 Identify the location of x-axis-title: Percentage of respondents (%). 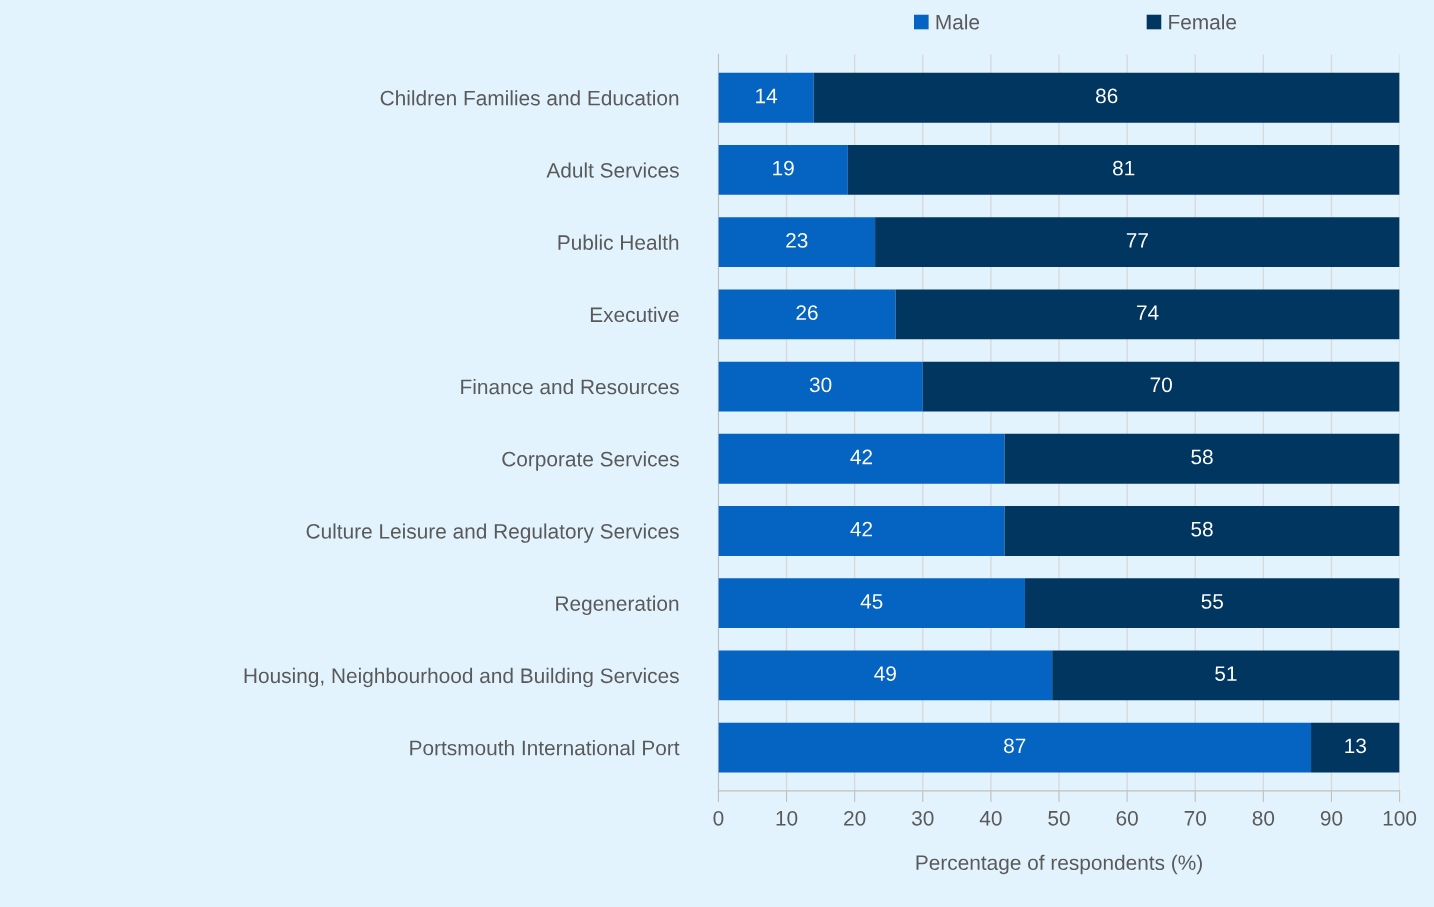
(1059, 864).